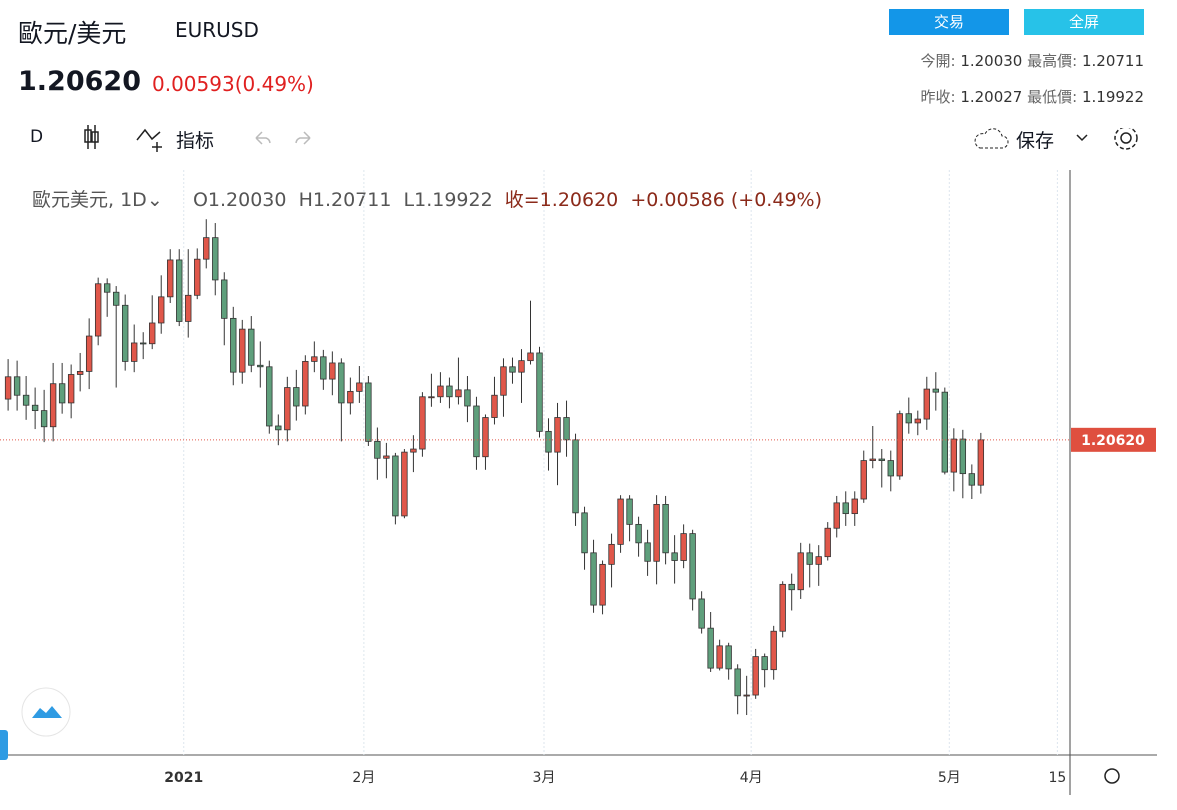  What do you see at coordinates (283, 138) in the screenshot?
I see `undo-redo` at bounding box center [283, 138].